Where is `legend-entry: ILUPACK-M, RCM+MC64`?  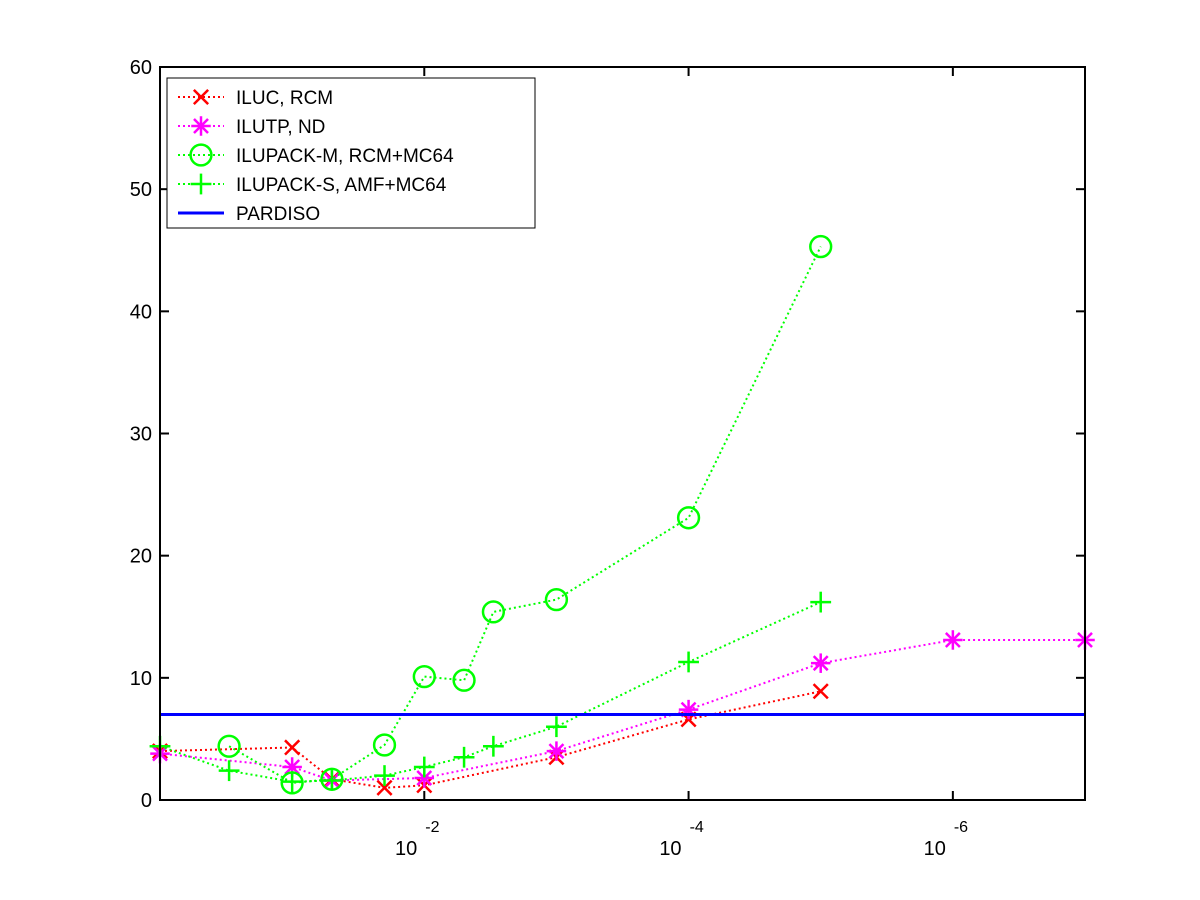
legend-entry: ILUPACK-M, RCM+MC64 is located at coordinates (316, 155).